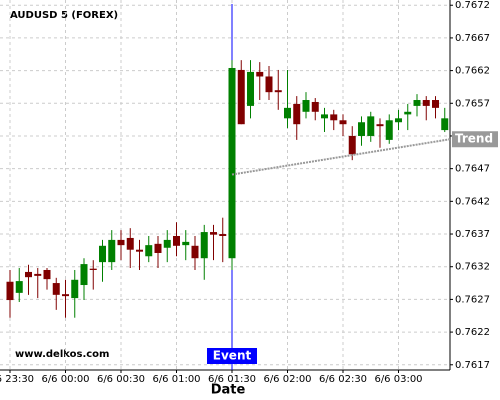 This screenshot has height=400, width=500. I want to click on y-tick-label: 0.7627, so click(472, 299).